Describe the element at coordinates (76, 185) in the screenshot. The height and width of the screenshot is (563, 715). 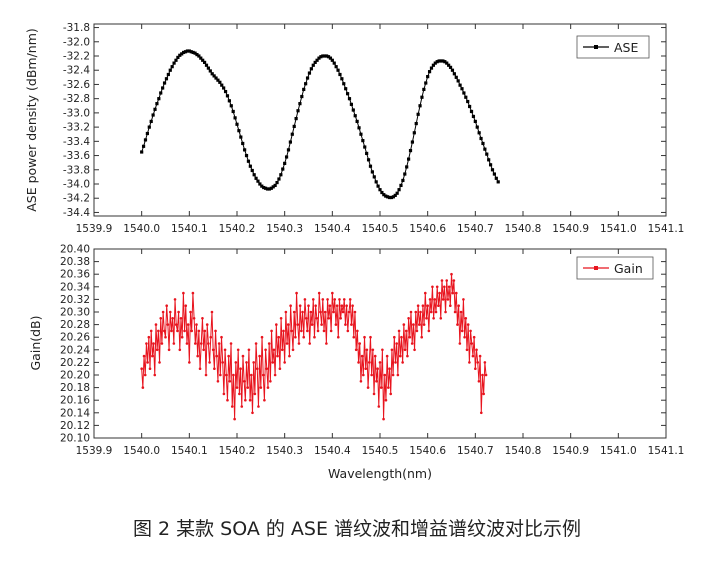
I see `ase-y-tick-label: -34.0` at that location.